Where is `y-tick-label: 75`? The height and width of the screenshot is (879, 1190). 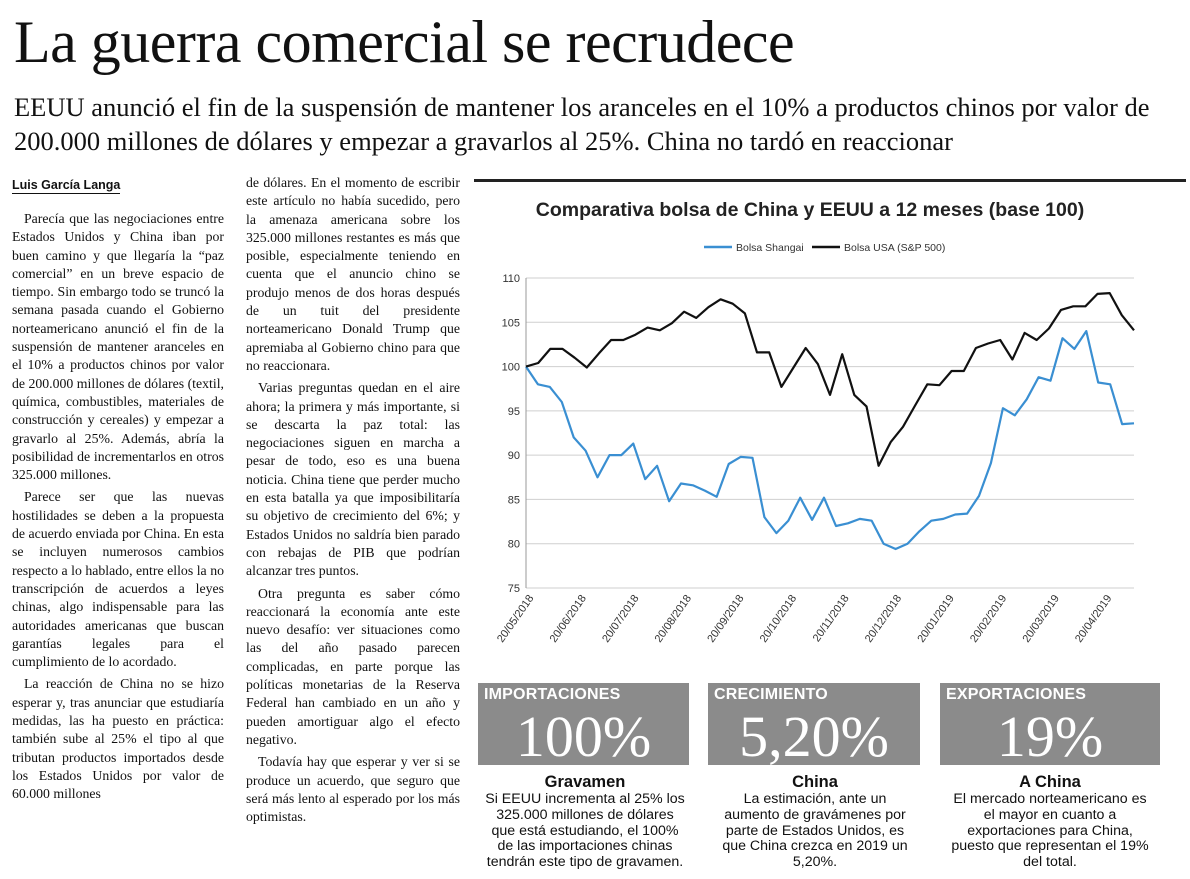
y-tick-label: 75 is located at coordinates (514, 589).